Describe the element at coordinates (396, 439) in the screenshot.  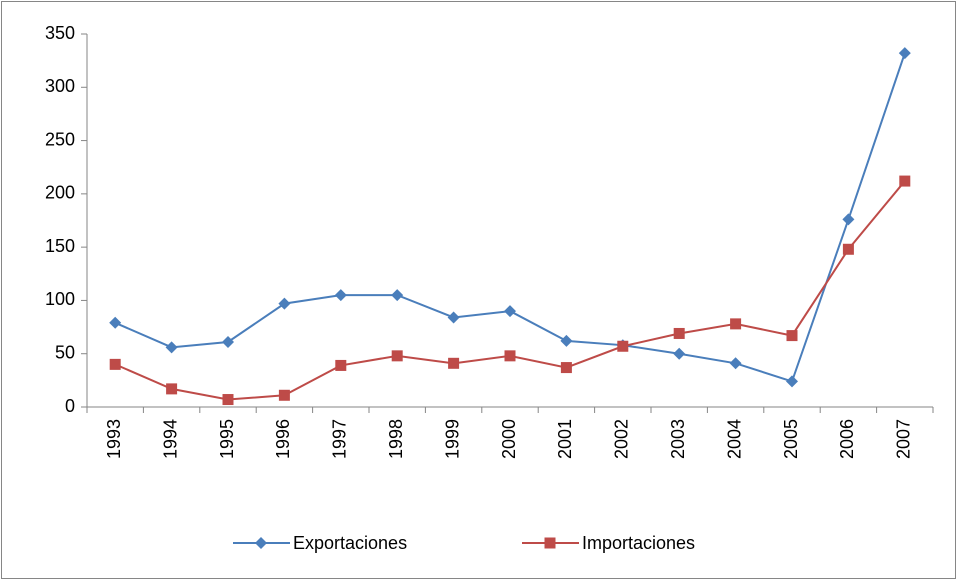
I see `x-tick-label: 1998` at that location.